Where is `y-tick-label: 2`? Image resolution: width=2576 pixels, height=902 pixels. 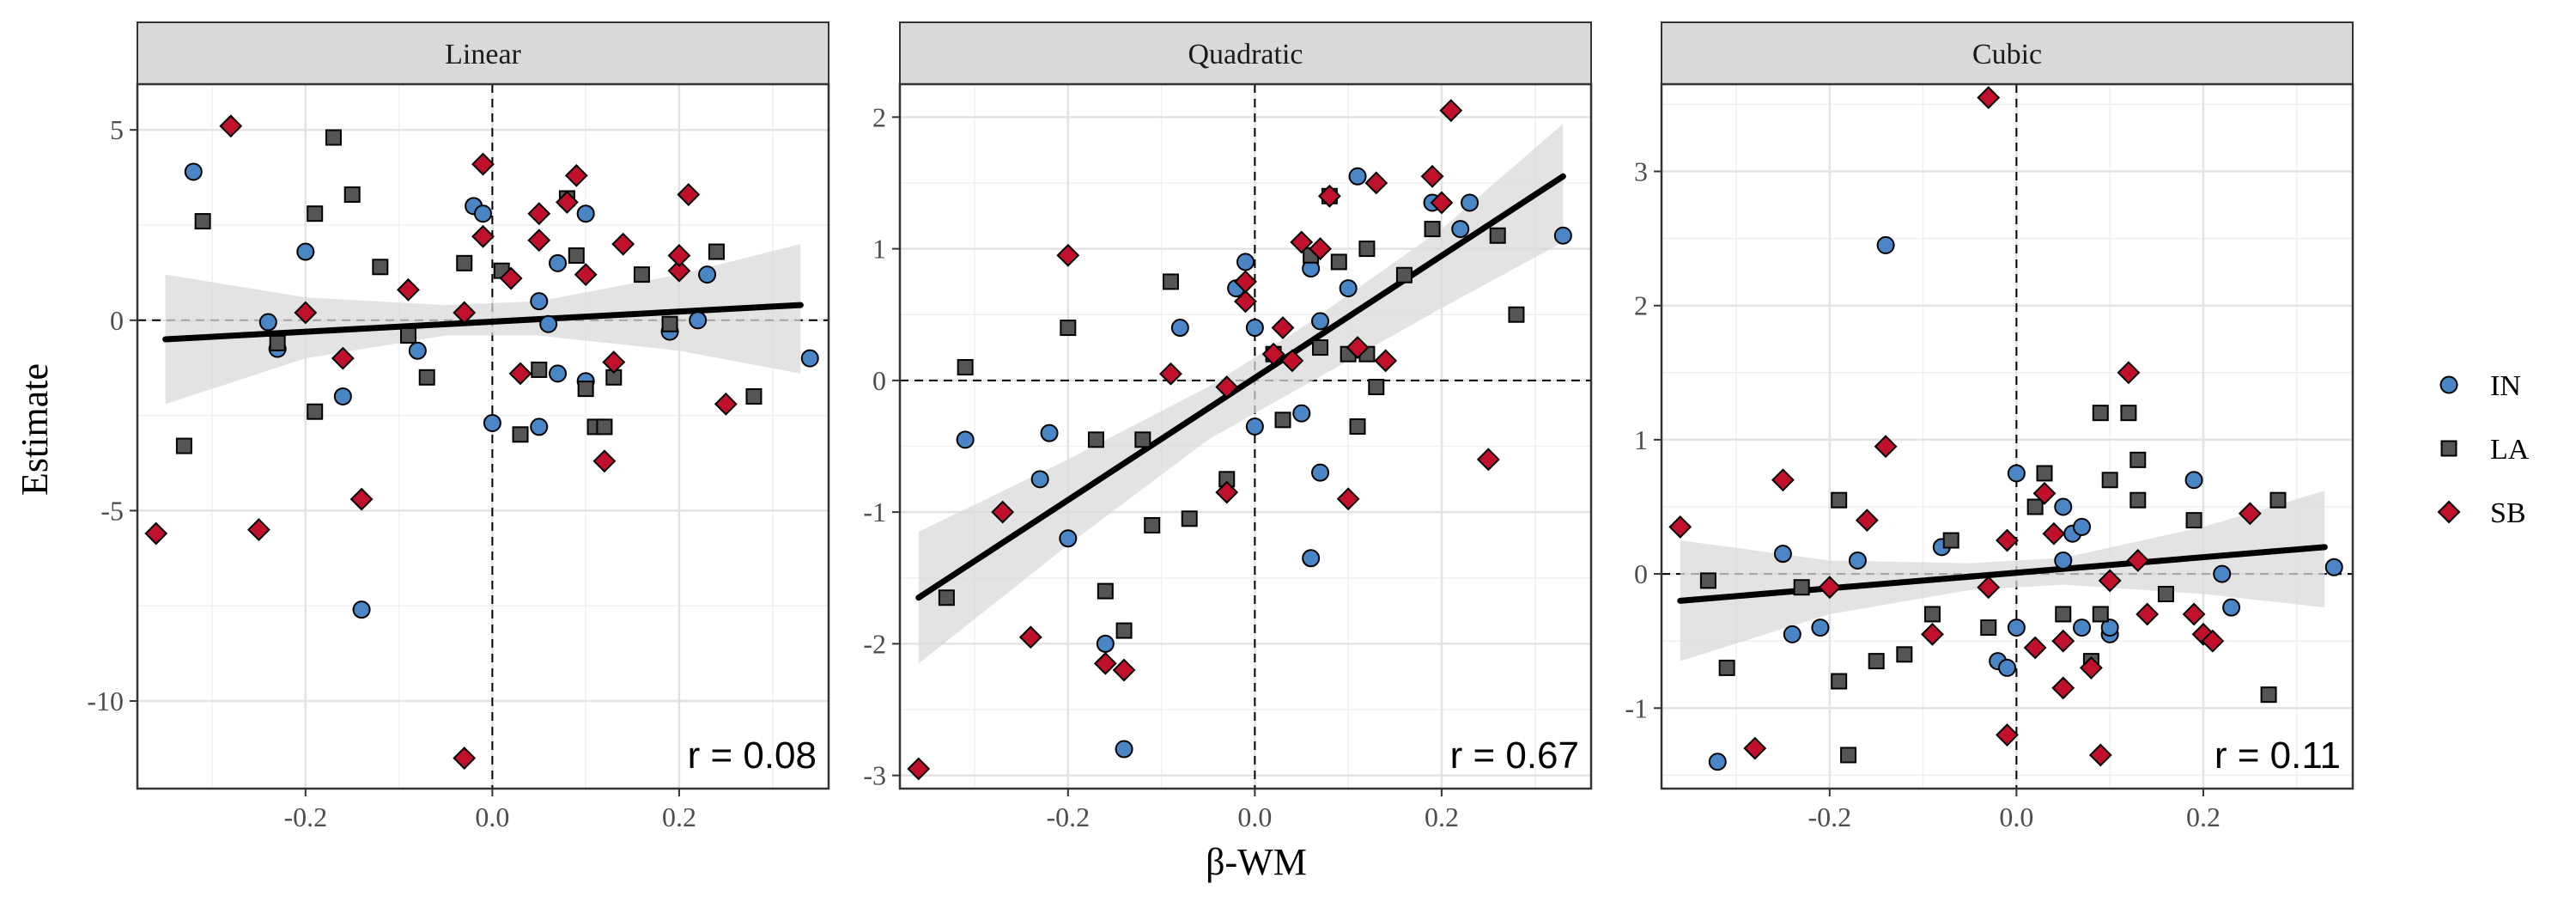
y-tick-label: 2 is located at coordinates (1641, 305).